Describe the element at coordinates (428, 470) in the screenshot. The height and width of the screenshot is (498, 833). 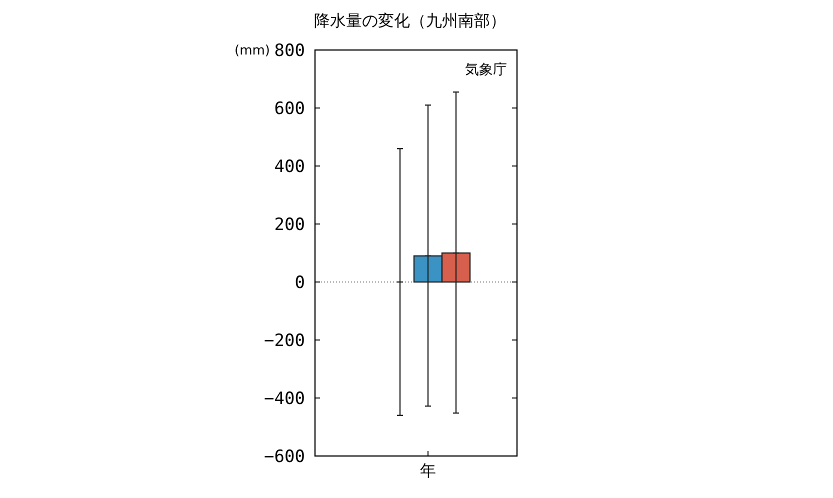
I see `x-tick-label: 年` at that location.